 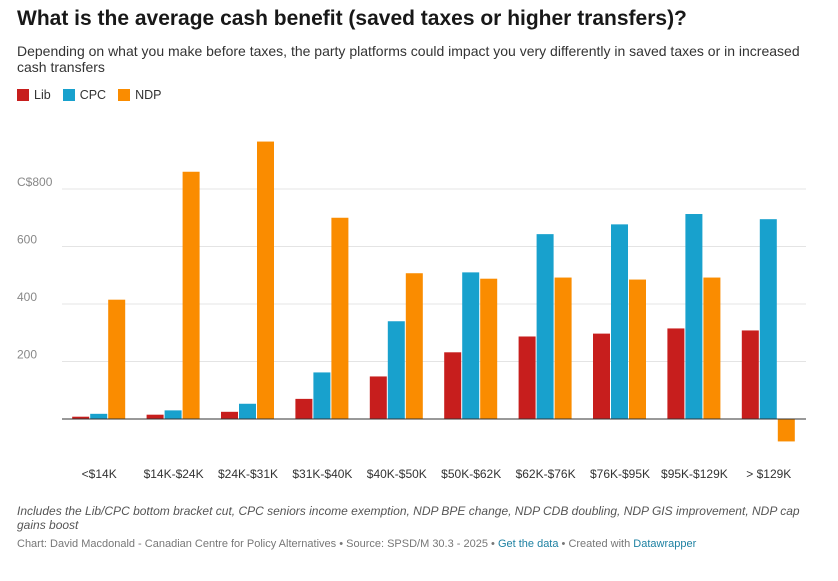 What do you see at coordinates (93, 95) in the screenshot?
I see `legend-label-cpc: CPC` at bounding box center [93, 95].